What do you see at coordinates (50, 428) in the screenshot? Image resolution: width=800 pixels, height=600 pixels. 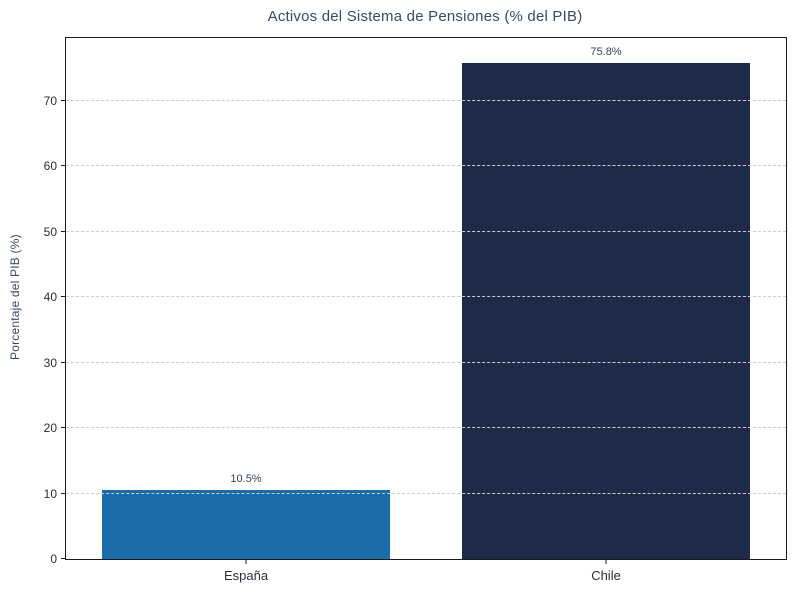 I see `y-tick-label: 20` at bounding box center [50, 428].